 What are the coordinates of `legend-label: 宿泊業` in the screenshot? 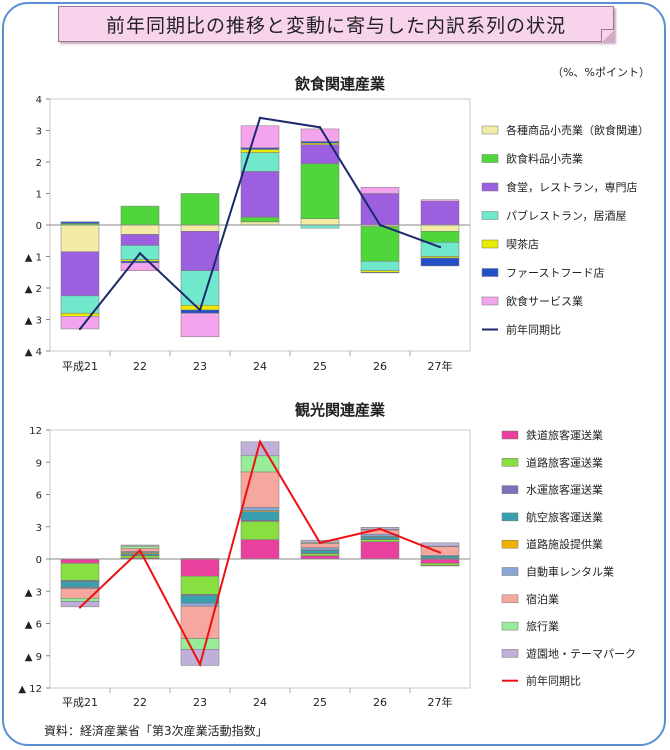 It's located at (542, 599).